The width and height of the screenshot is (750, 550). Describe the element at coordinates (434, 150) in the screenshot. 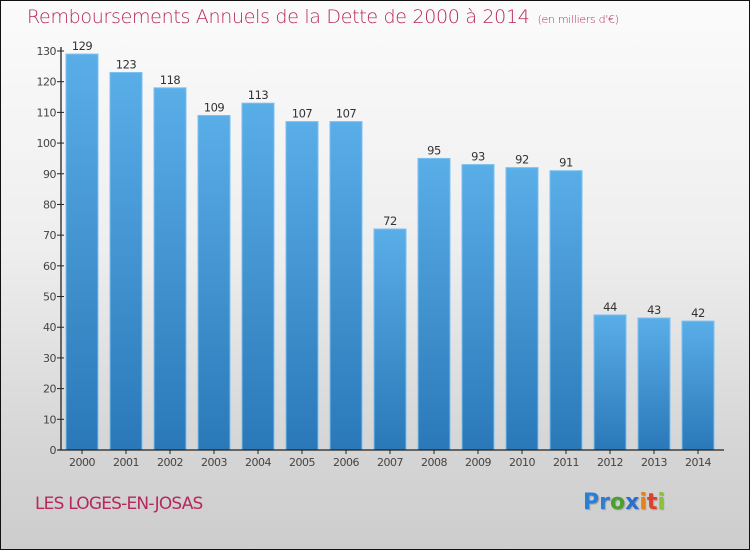

I see `value-label-2008: 95` at that location.